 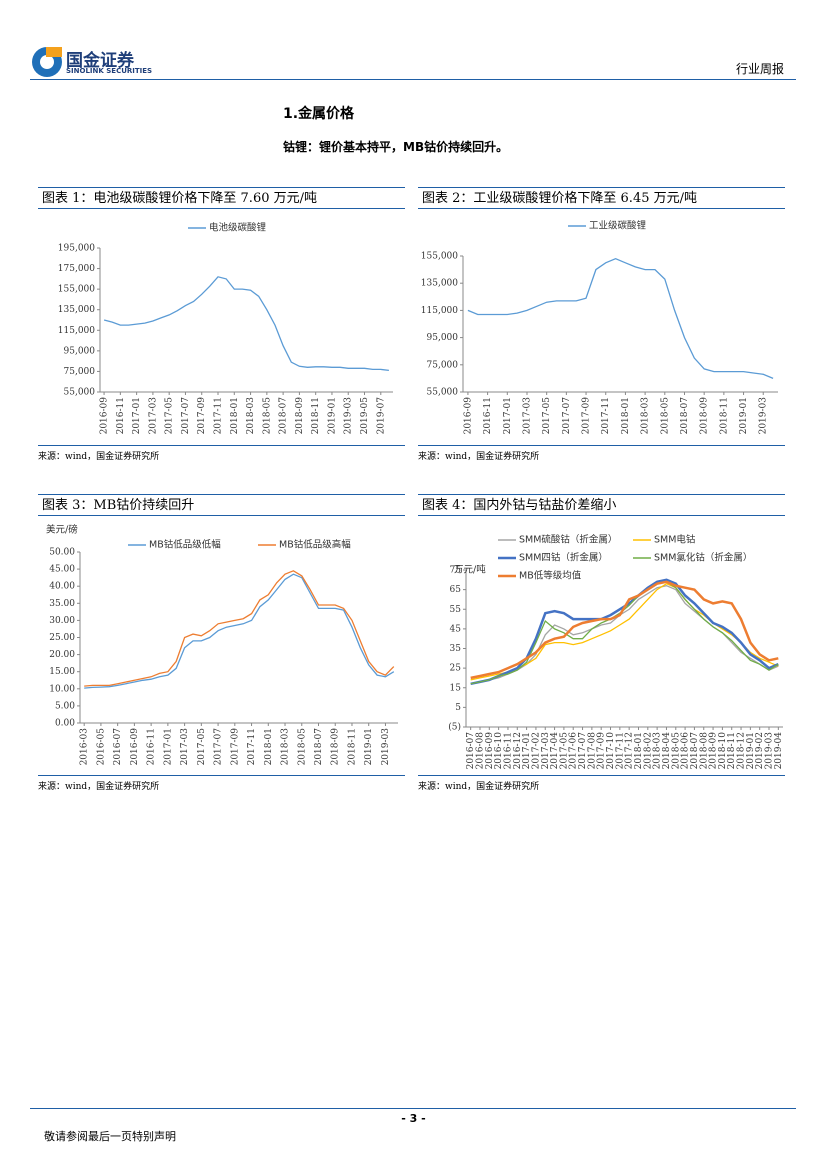 What do you see at coordinates (456, 669) in the screenshot?
I see `y-tick-label: 25` at bounding box center [456, 669].